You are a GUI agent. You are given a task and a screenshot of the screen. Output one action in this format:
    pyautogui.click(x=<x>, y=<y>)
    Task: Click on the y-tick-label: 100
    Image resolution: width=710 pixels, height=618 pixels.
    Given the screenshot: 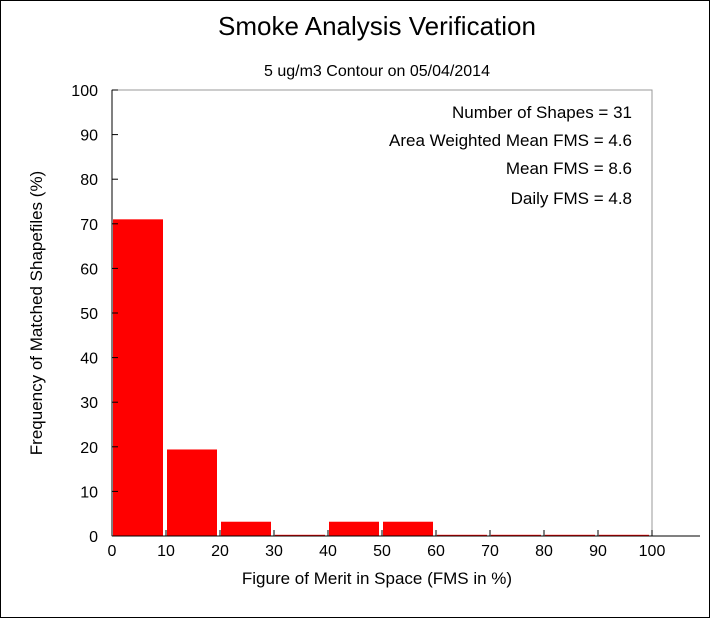 What is the action you would take?
    pyautogui.click(x=84, y=91)
    